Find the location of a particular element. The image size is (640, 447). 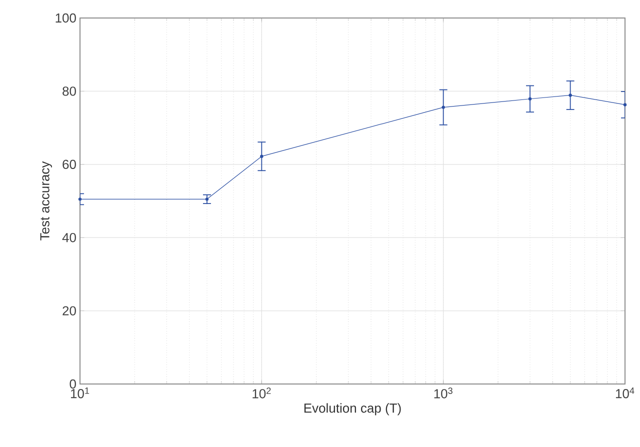

x-axis-title: Evolution cap (T) is located at coordinates (352, 409).